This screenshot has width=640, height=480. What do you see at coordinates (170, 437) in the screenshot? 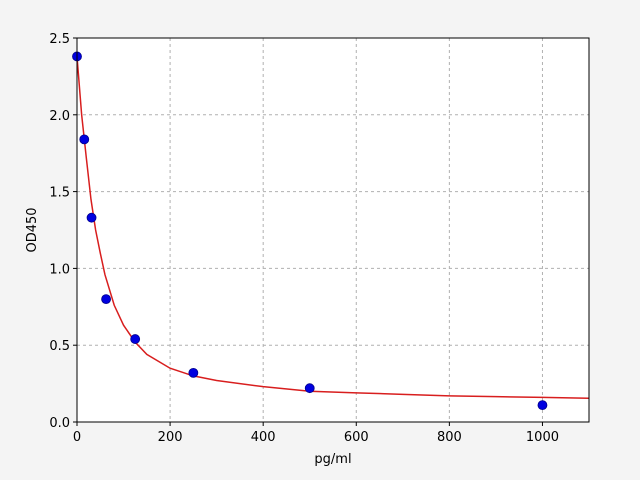
I see `x-tick-label: 200` at bounding box center [170, 437].